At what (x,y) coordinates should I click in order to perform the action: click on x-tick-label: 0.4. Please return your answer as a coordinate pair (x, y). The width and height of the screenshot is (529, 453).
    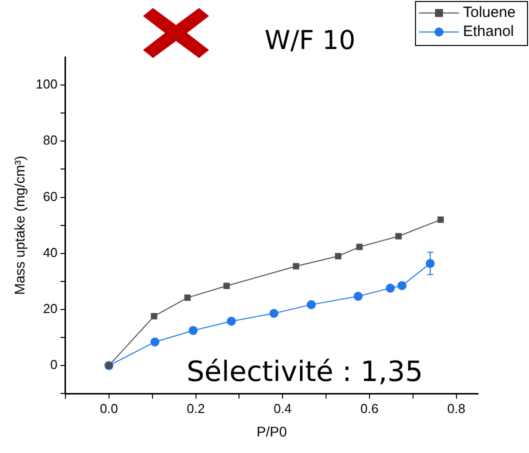
    Looking at the image, I should click on (283, 408).